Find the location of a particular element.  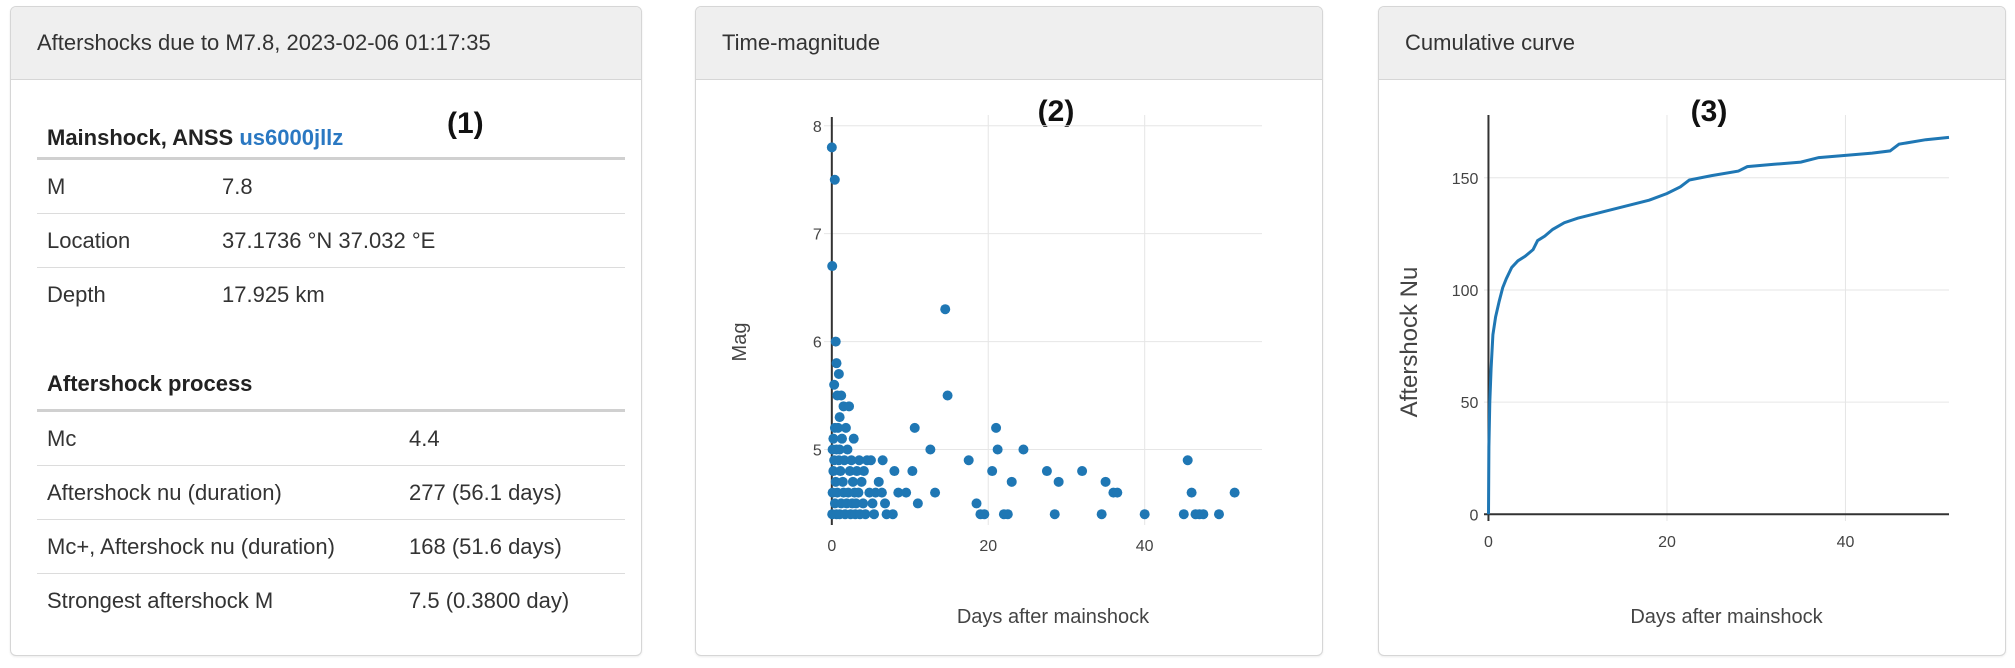

info-key: Mc+, Aftershock nu (duration) is located at coordinates (218, 546).